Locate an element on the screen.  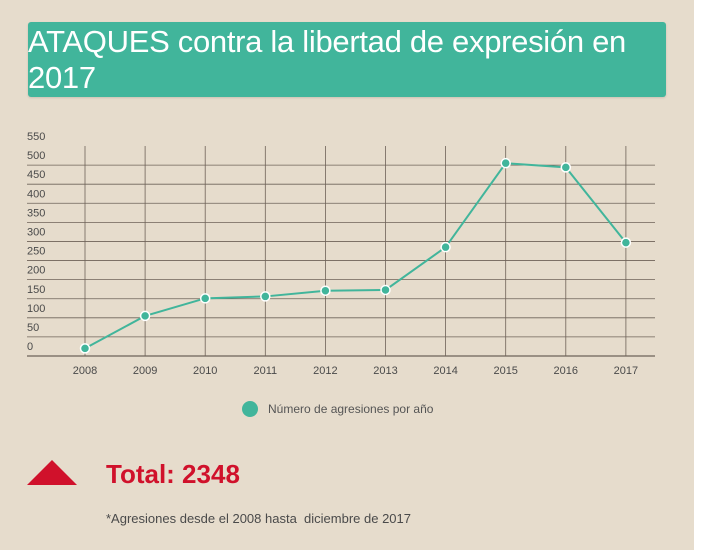
y-tick-label: 100 is located at coordinates (36, 309).